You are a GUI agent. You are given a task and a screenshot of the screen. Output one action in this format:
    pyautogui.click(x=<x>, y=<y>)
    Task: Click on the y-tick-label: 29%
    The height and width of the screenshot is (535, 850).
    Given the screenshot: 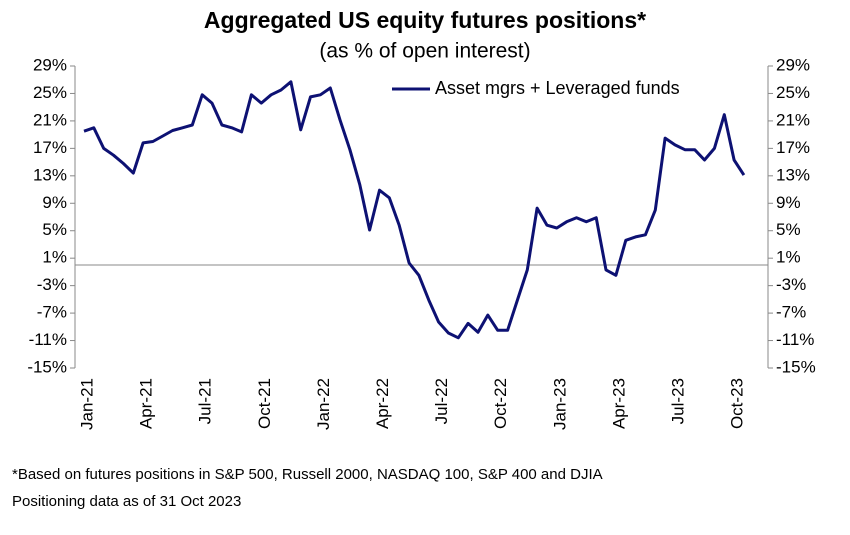 What is the action you would take?
    pyautogui.click(x=50, y=64)
    